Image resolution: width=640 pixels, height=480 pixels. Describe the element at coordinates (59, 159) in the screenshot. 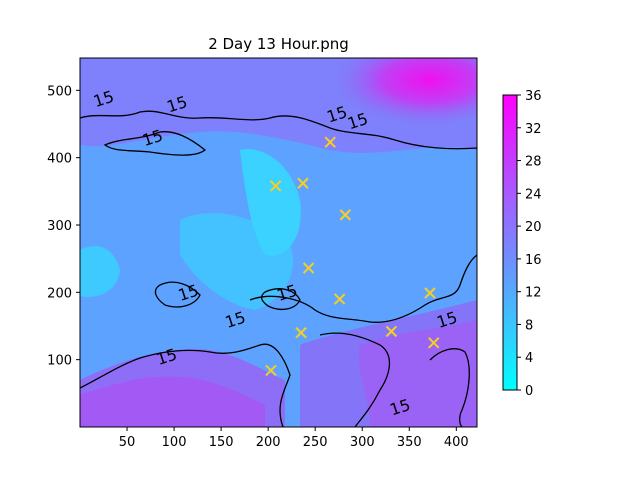

I see `y-tick-label: 400` at that location.